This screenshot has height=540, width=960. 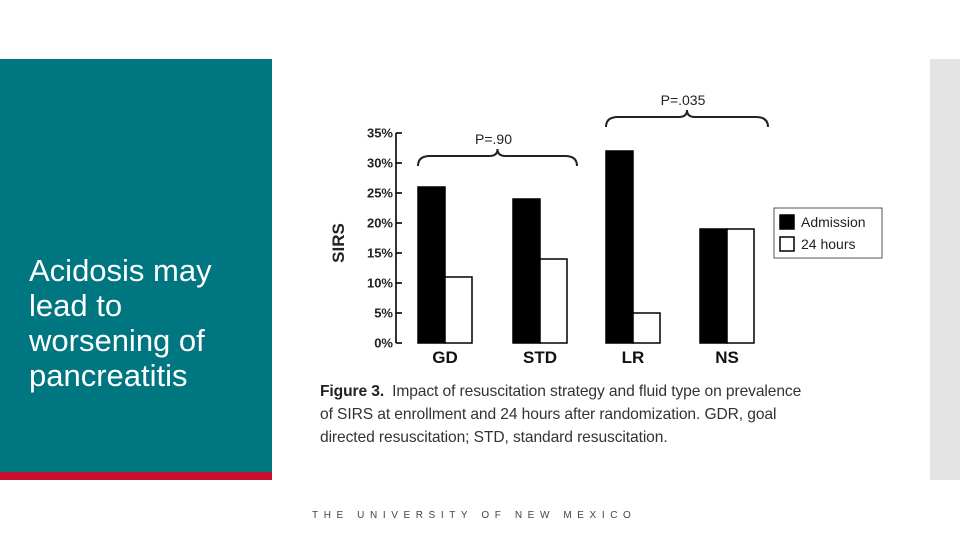 What do you see at coordinates (380, 163) in the screenshot?
I see `y-tick-label: 30%` at bounding box center [380, 163].